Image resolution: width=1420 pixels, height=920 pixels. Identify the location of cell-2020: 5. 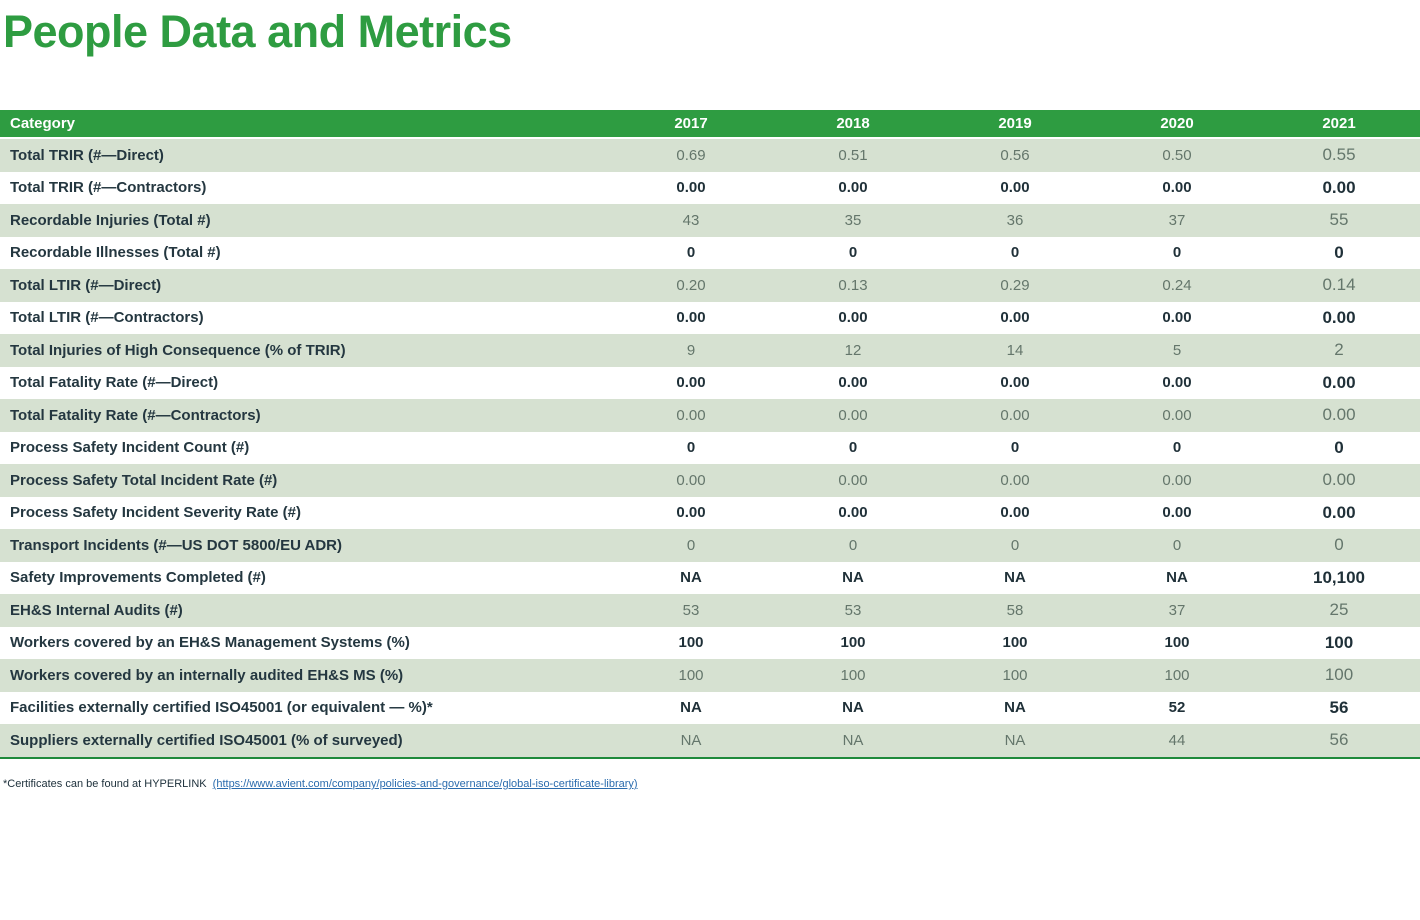
(1177, 350).